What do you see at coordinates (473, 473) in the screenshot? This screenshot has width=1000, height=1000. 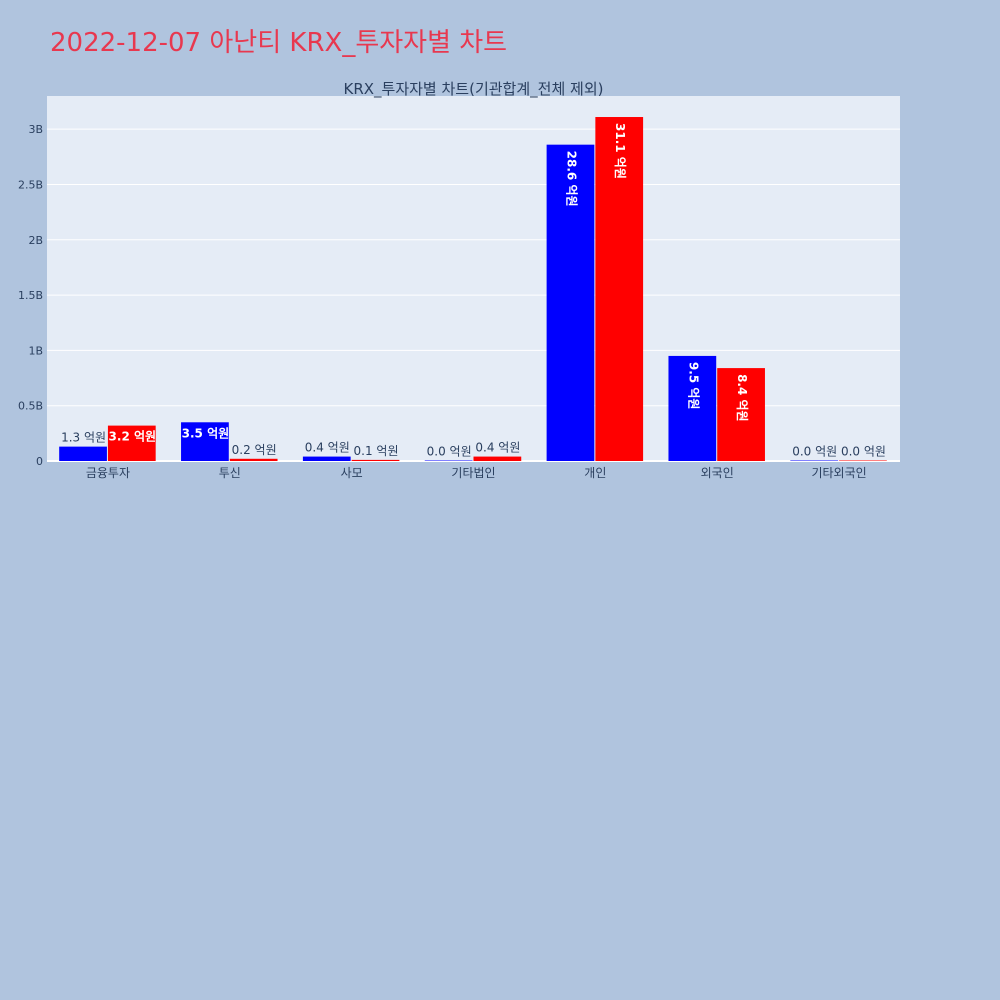 I see `x-tick-label: 기타법인` at bounding box center [473, 473].